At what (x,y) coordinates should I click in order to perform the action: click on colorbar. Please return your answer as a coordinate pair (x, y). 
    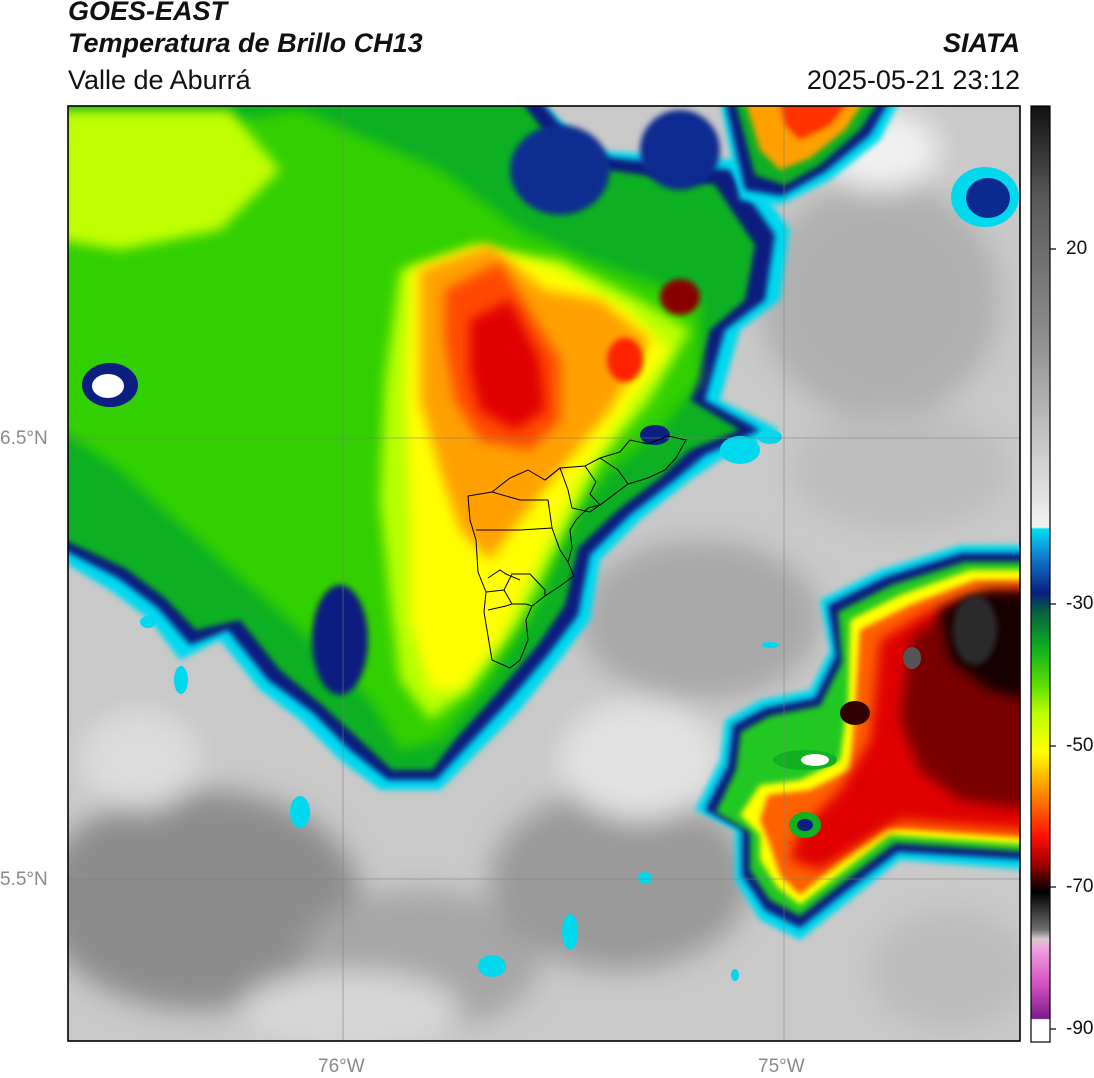
    Looking at the image, I should click on (1040, 574).